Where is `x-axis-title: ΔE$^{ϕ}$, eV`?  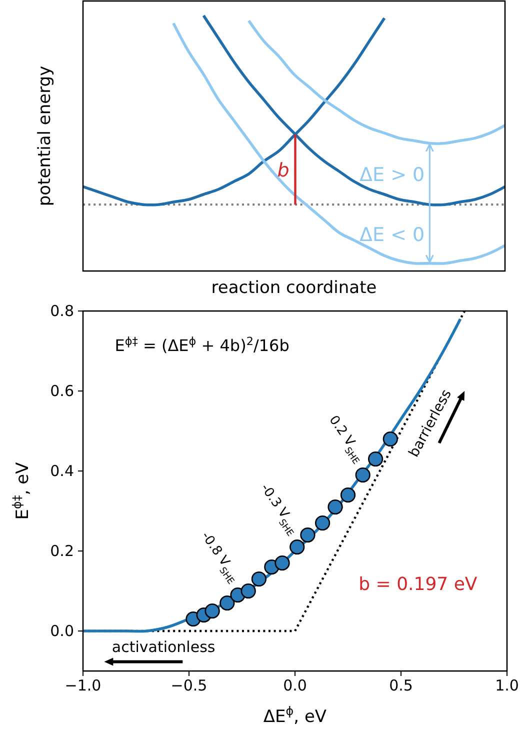
x-axis-title: ΔE$^{ϕ}$, eV is located at coordinates (295, 715).